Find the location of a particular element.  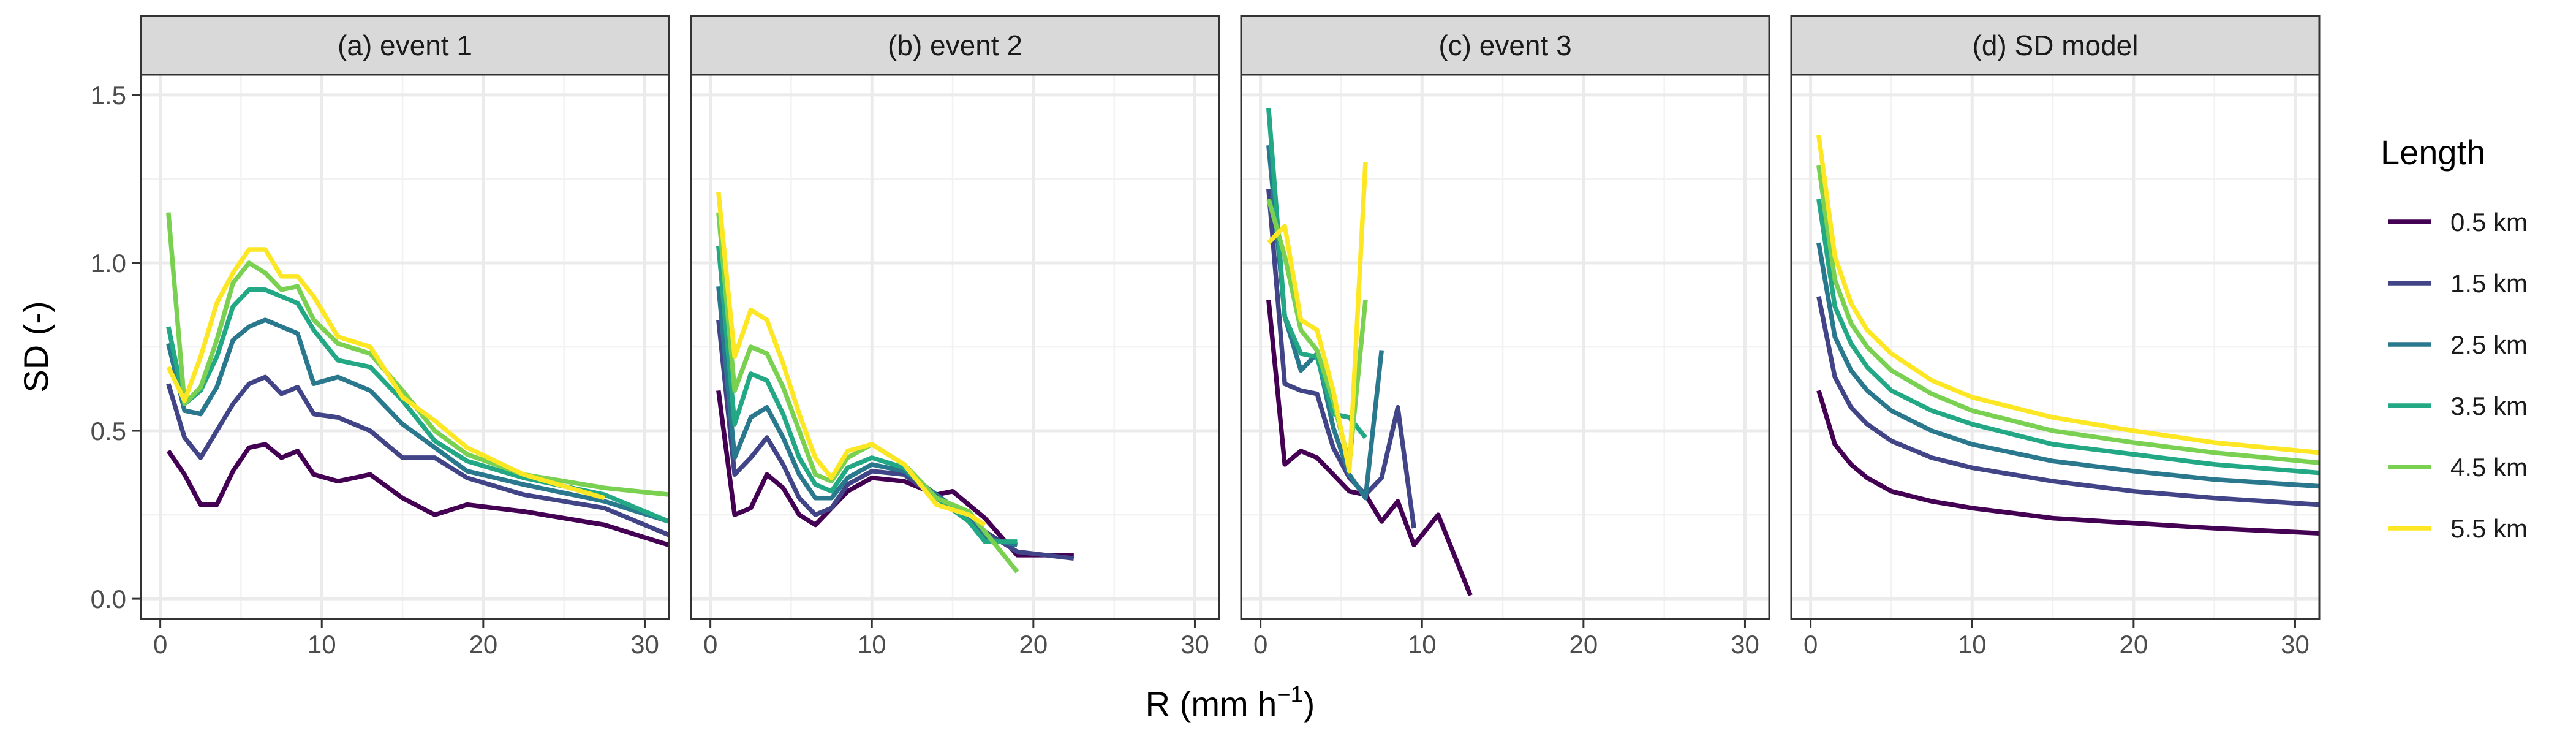

panel-title: (d) SD model is located at coordinates (2056, 45).